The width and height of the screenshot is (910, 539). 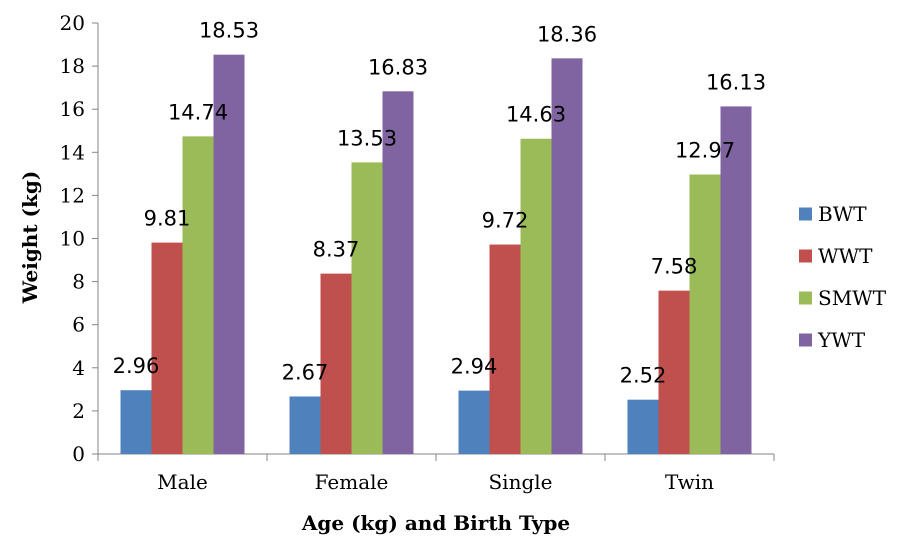 I want to click on data-label: 9.72, so click(x=505, y=221).